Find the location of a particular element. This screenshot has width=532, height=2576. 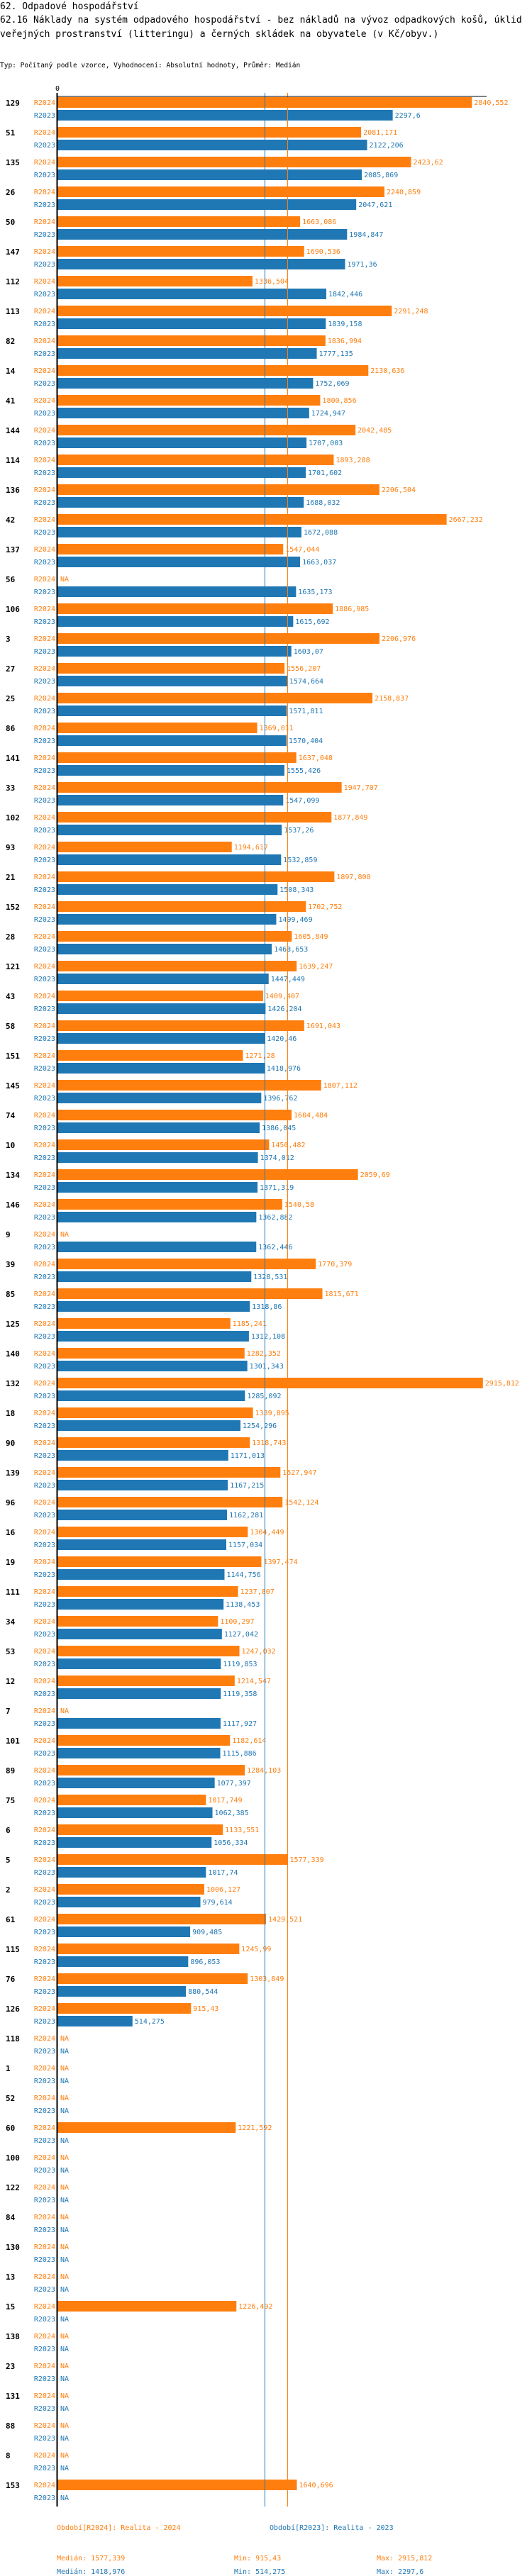

value-label-r2023: 1371,319 is located at coordinates (277, 1188).